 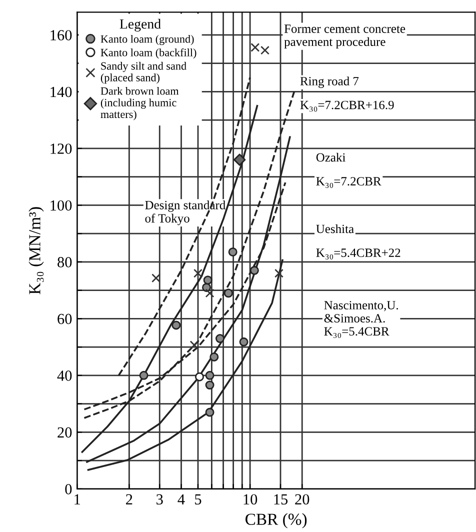 What do you see at coordinates (65, 319) in the screenshot?
I see `y-tick-label: 60` at bounding box center [65, 319].